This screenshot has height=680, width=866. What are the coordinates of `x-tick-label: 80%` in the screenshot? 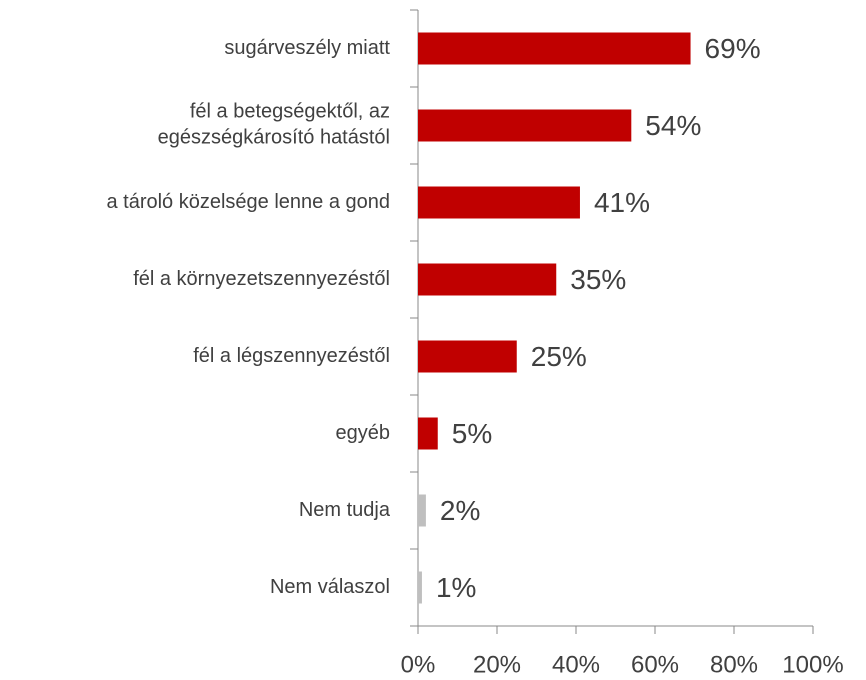 It's located at (734, 664).